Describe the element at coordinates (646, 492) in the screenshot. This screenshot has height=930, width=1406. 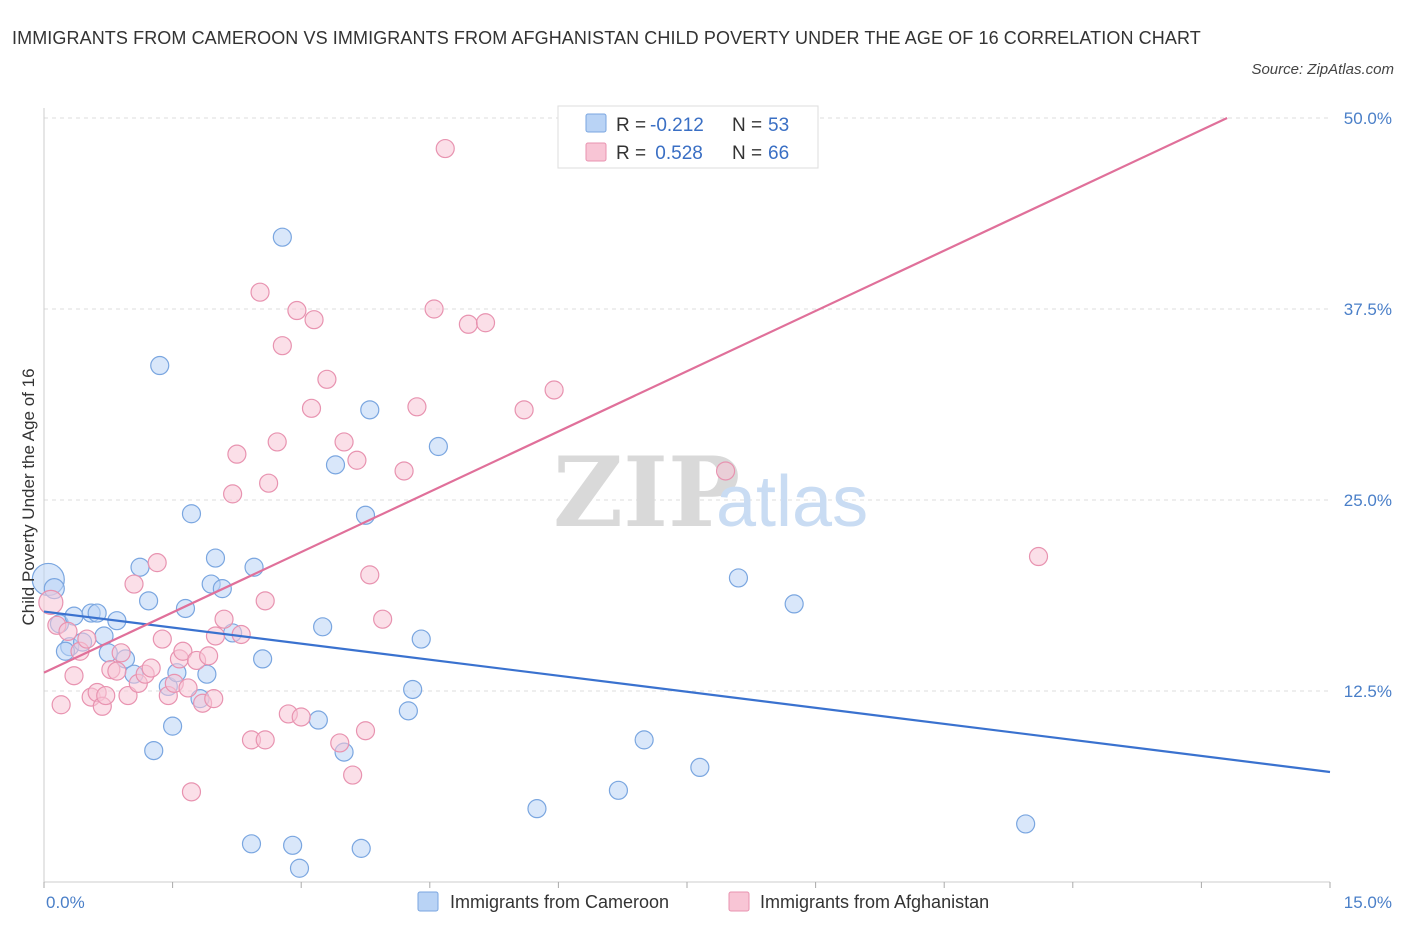
I see `watermark-zip: ZIP` at that location.